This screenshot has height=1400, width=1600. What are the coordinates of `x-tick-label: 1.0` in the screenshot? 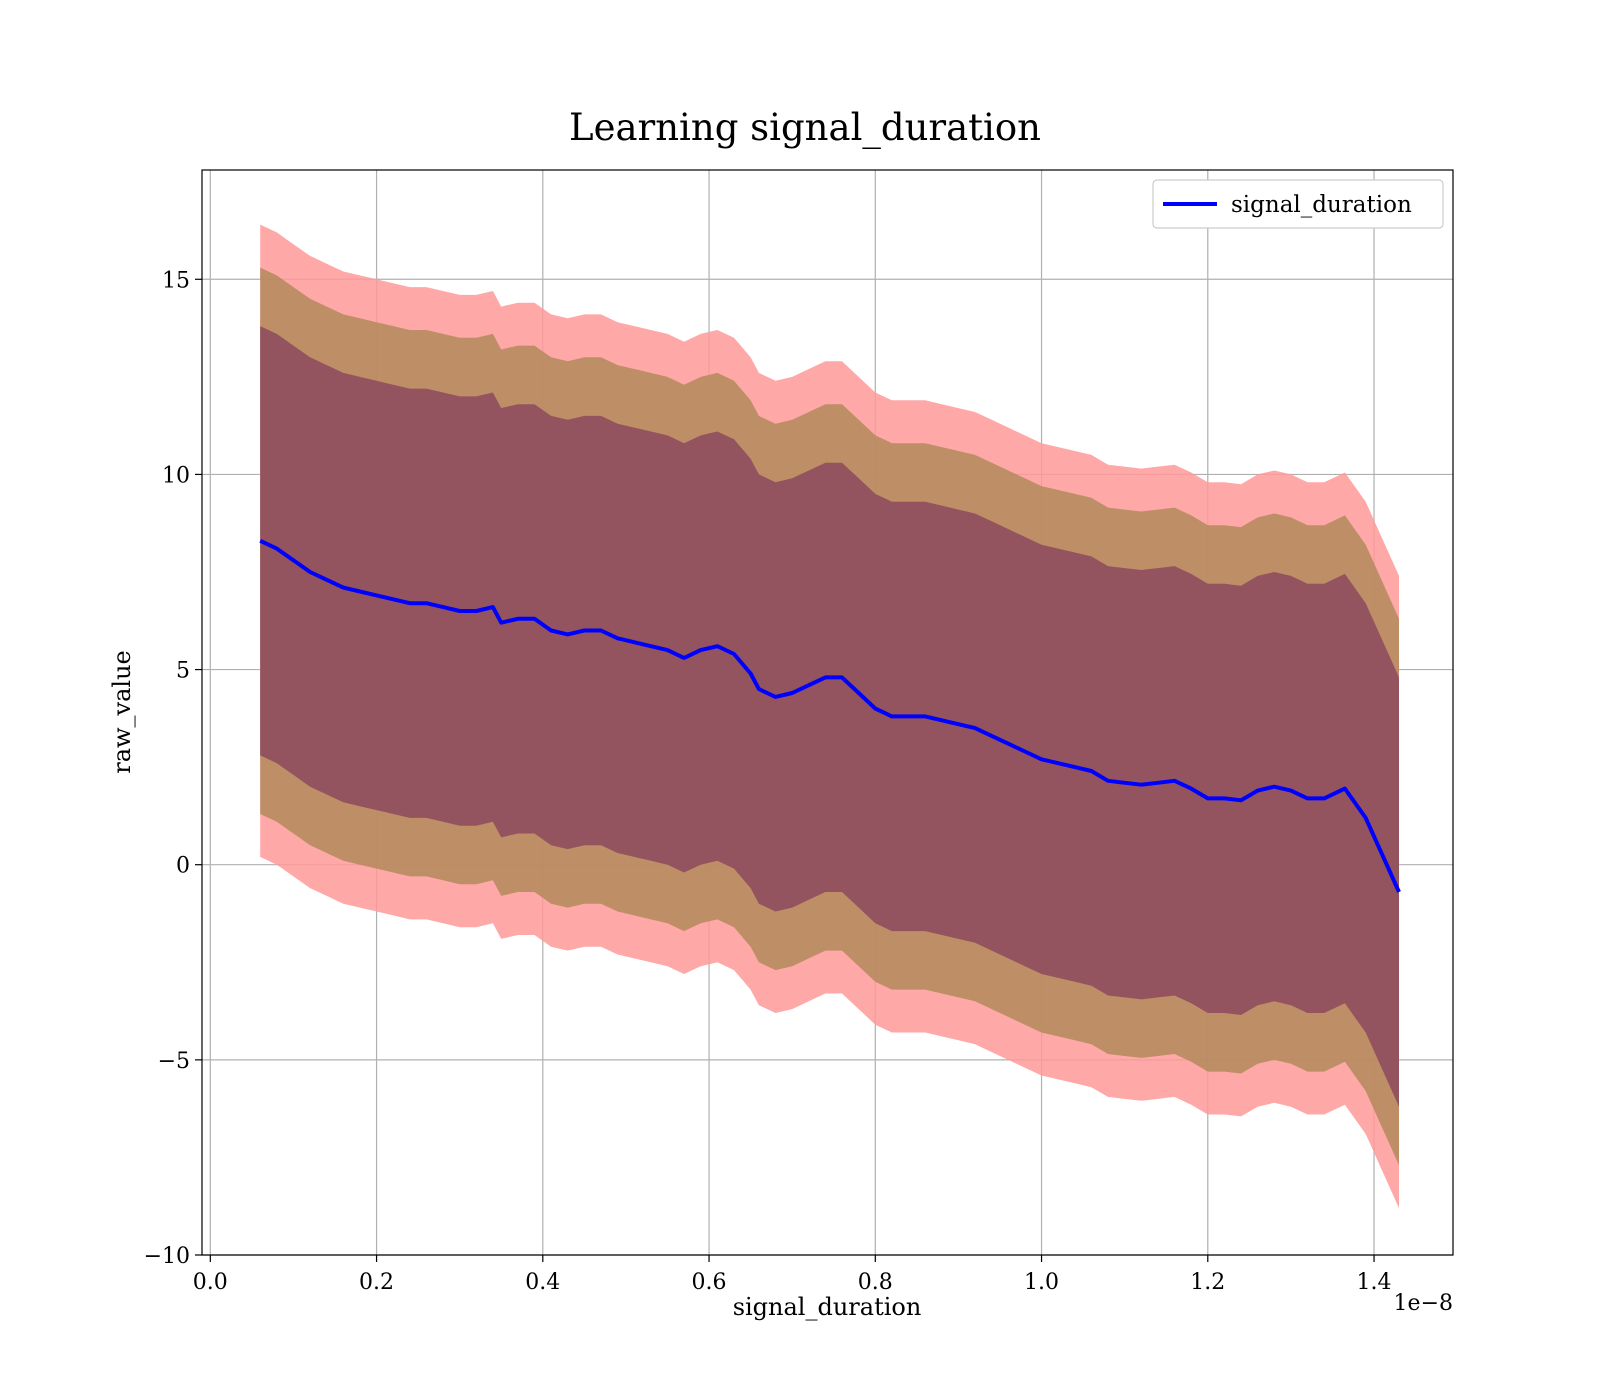 It's located at (1041, 1282).